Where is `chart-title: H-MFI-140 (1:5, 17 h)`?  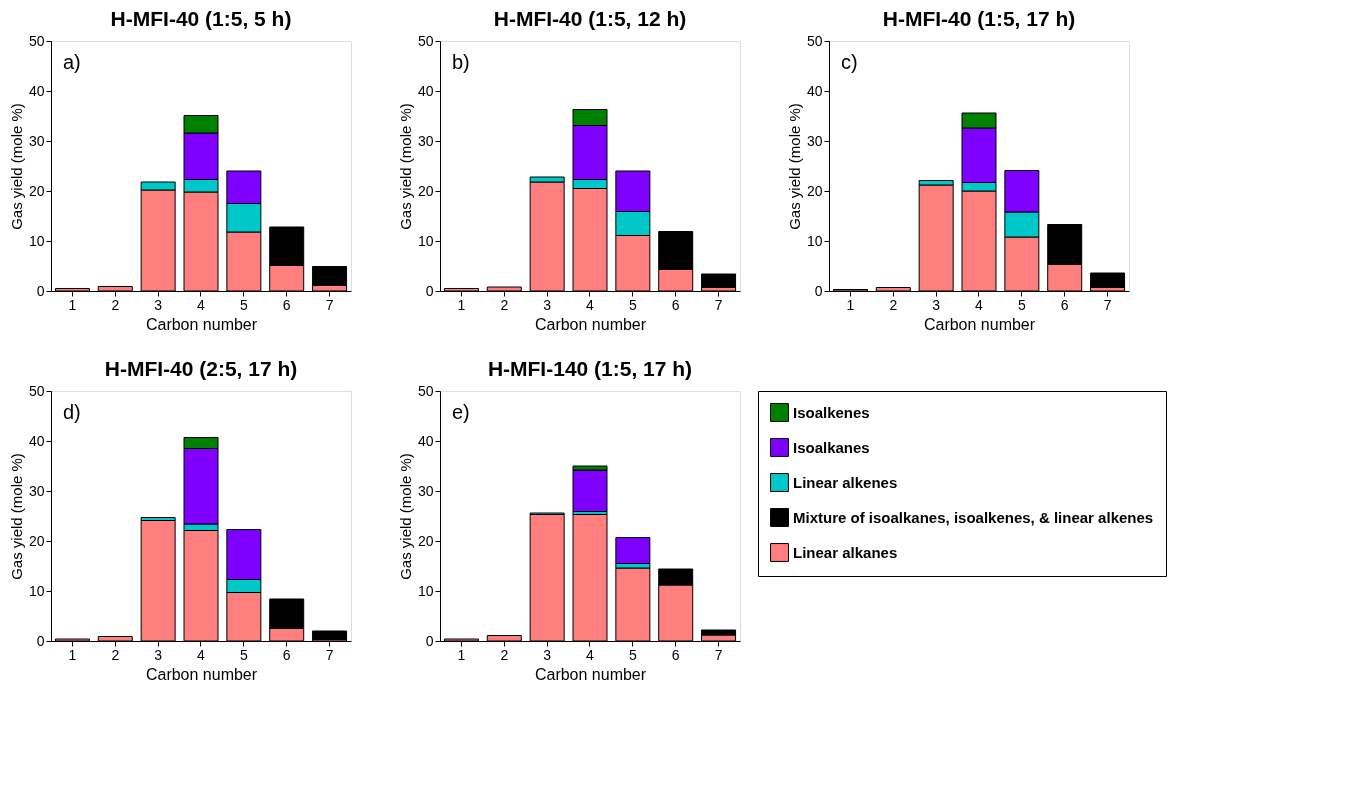
chart-title: H-MFI-140 (1:5, 17 h) is located at coordinates (590, 368).